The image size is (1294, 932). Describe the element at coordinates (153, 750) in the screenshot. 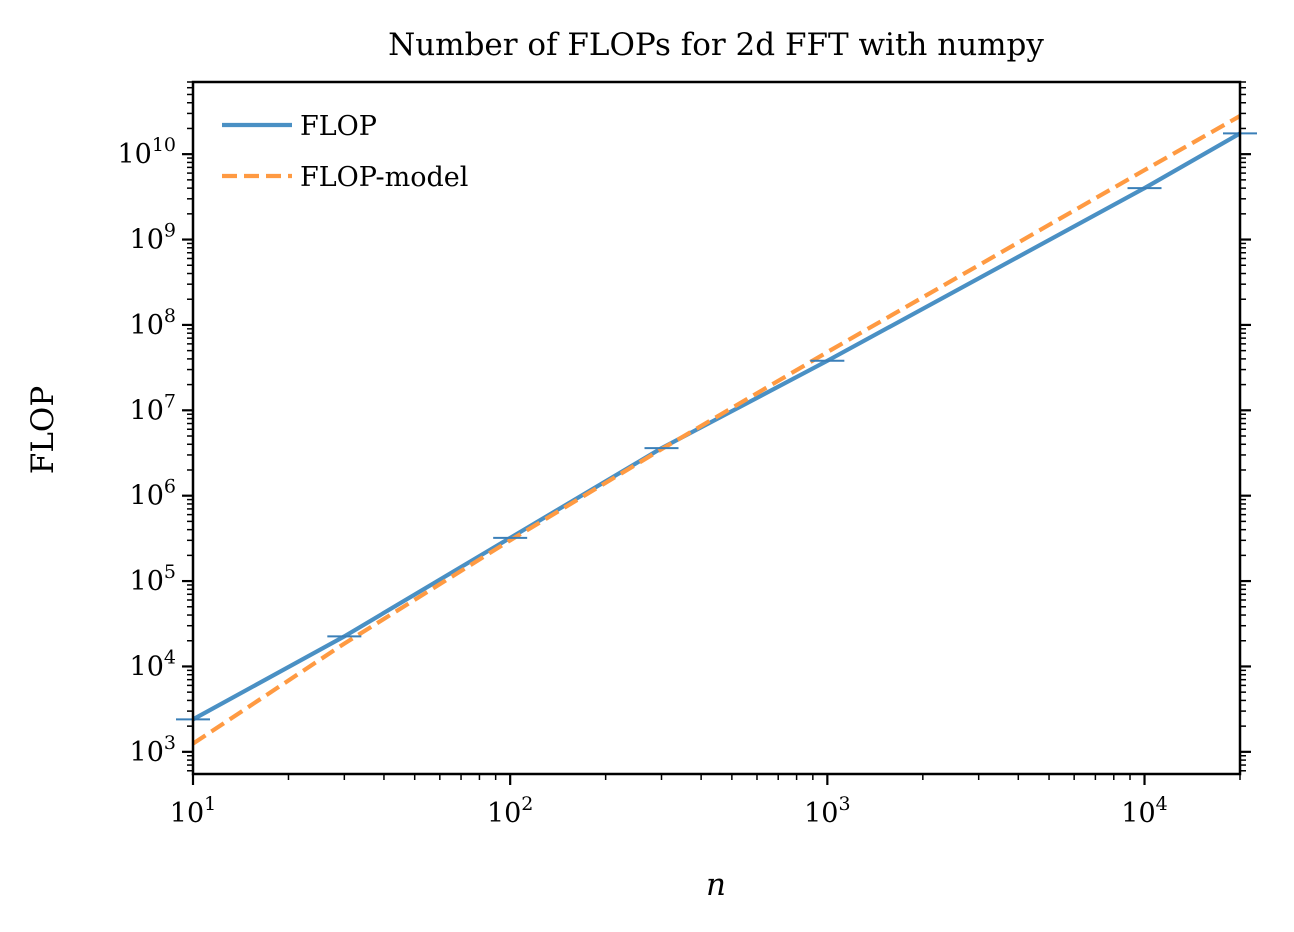

I see `y-tick-label: 10³` at that location.